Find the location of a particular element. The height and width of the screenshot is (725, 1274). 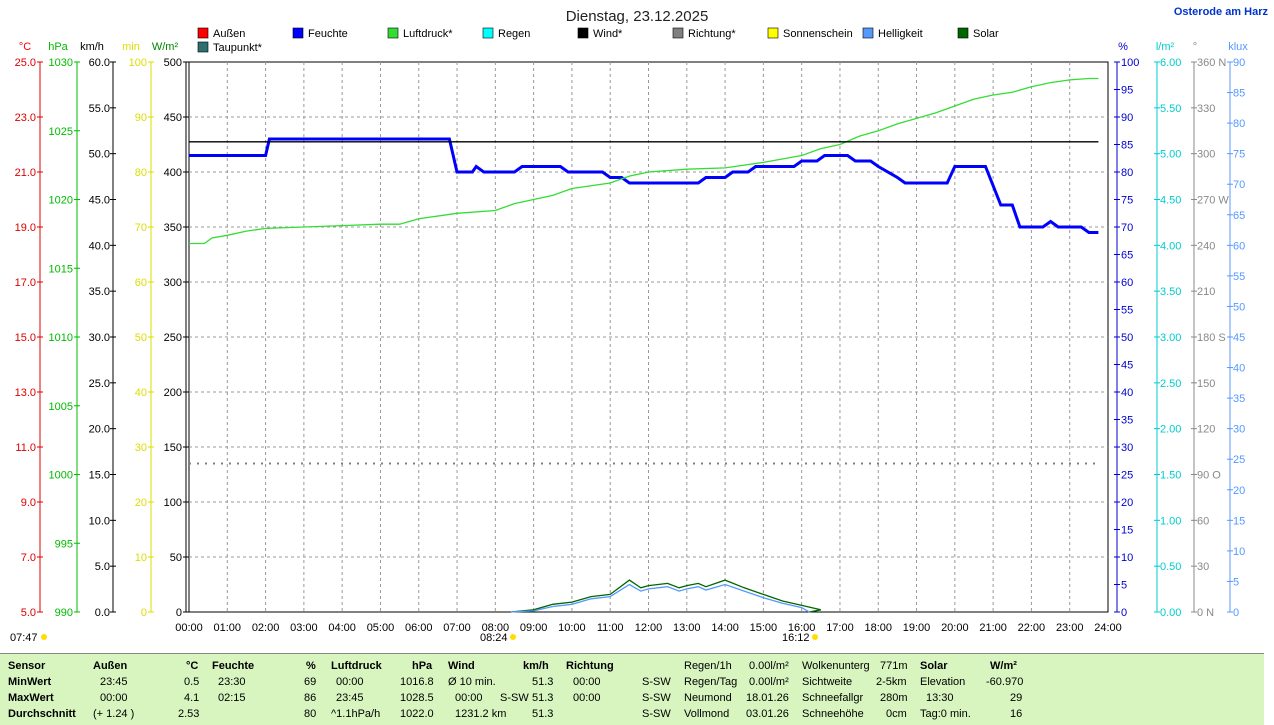

aussen-title: Außen is located at coordinates (110, 666).